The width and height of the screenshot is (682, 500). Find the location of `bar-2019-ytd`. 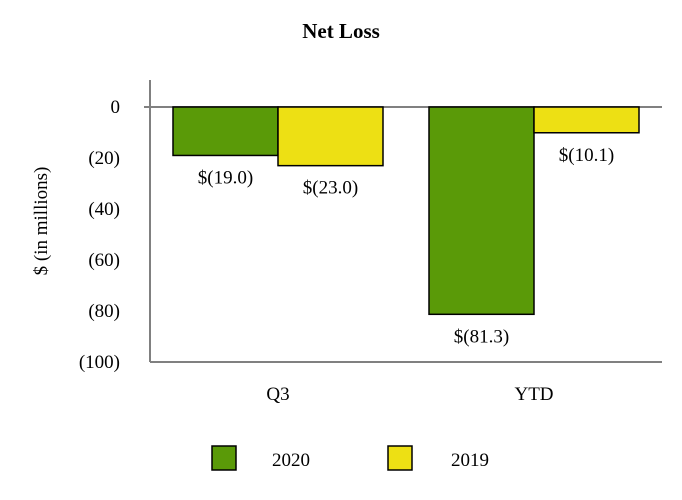

bar-2019-ytd is located at coordinates (586, 120).